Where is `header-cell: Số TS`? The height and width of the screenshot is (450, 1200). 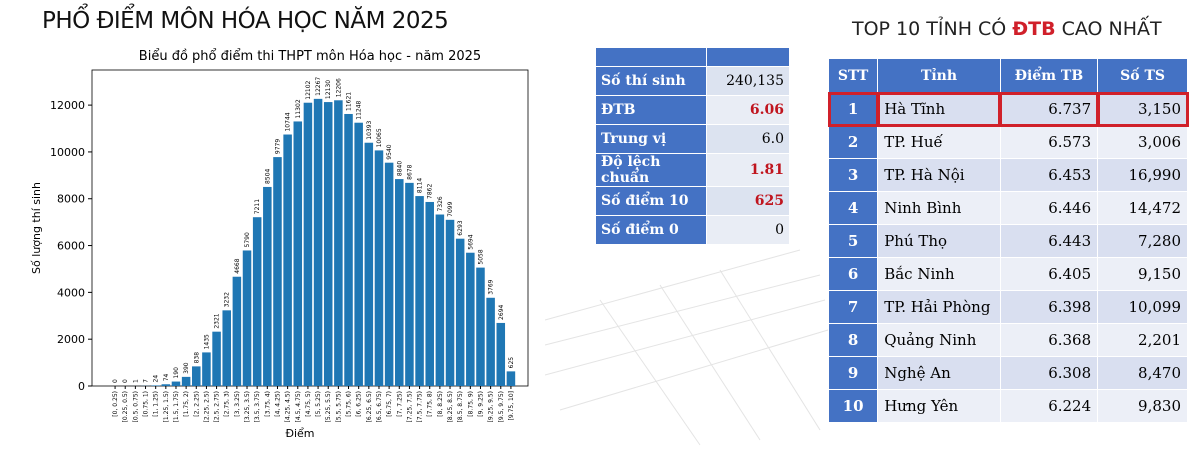
header-cell: Số TS is located at coordinates (1142, 75).